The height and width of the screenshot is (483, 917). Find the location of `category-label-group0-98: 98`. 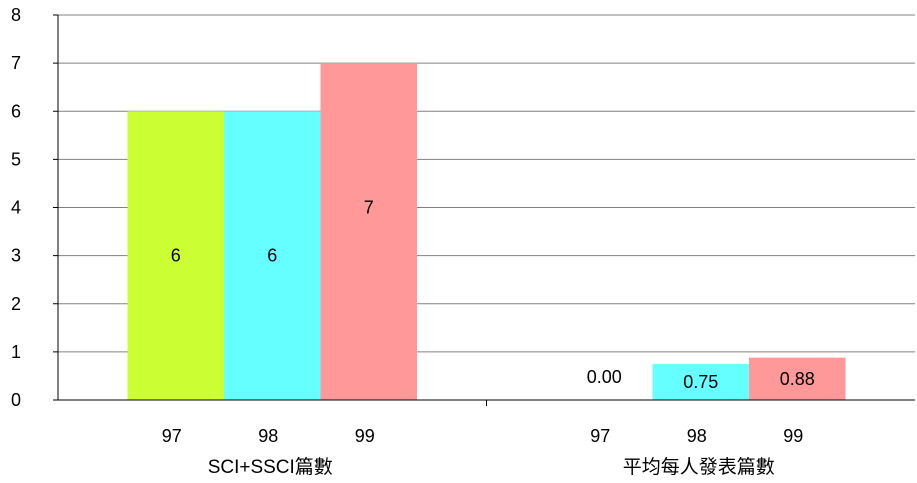

category-label-group0-98: 98 is located at coordinates (268, 436).